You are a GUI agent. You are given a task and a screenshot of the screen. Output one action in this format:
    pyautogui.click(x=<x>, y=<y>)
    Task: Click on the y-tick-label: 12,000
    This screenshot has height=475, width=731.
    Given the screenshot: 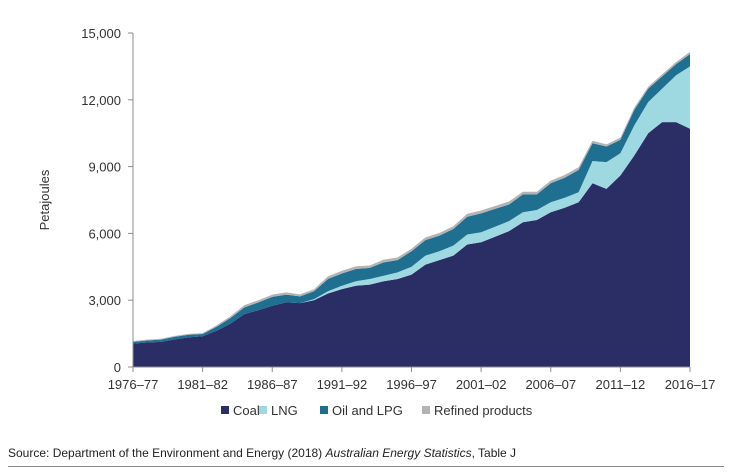 What is the action you would take?
    pyautogui.click(x=101, y=100)
    